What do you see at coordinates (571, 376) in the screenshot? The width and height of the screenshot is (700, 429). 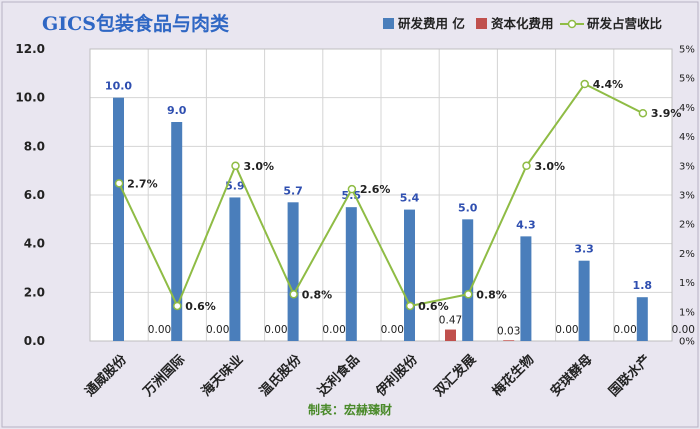 I see `x-tick-label: 安琪酵母` at bounding box center [571, 376].